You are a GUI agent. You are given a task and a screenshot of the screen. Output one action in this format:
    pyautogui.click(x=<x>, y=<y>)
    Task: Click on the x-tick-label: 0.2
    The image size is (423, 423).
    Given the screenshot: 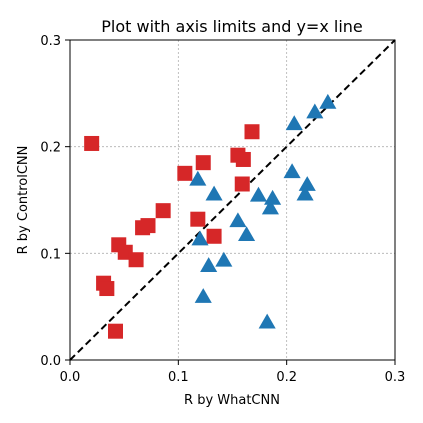 What is the action you would take?
    pyautogui.click(x=286, y=377)
    